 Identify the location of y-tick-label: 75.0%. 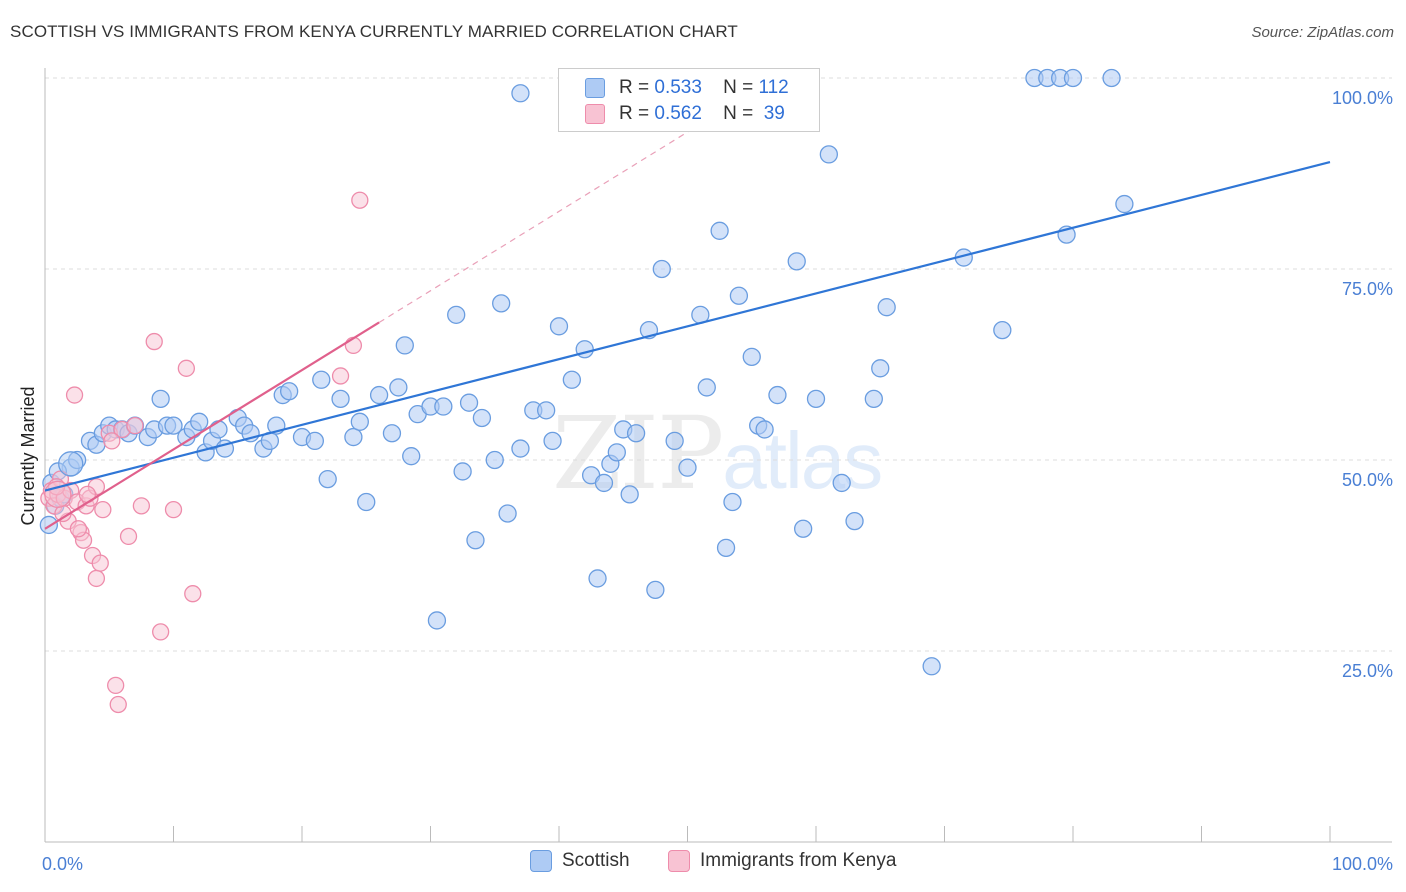
(1367, 289).